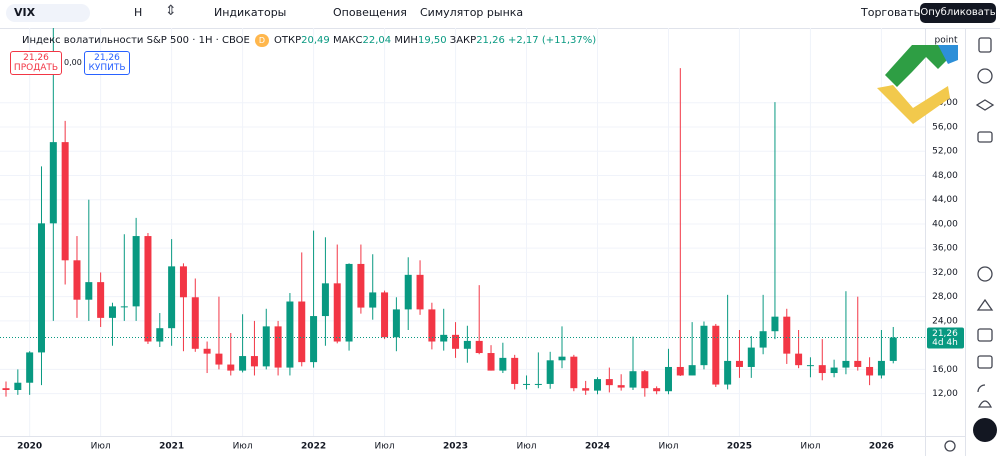  What do you see at coordinates (958, 13) in the screenshot?
I see `publish-button: Опубликовать` at bounding box center [958, 13].